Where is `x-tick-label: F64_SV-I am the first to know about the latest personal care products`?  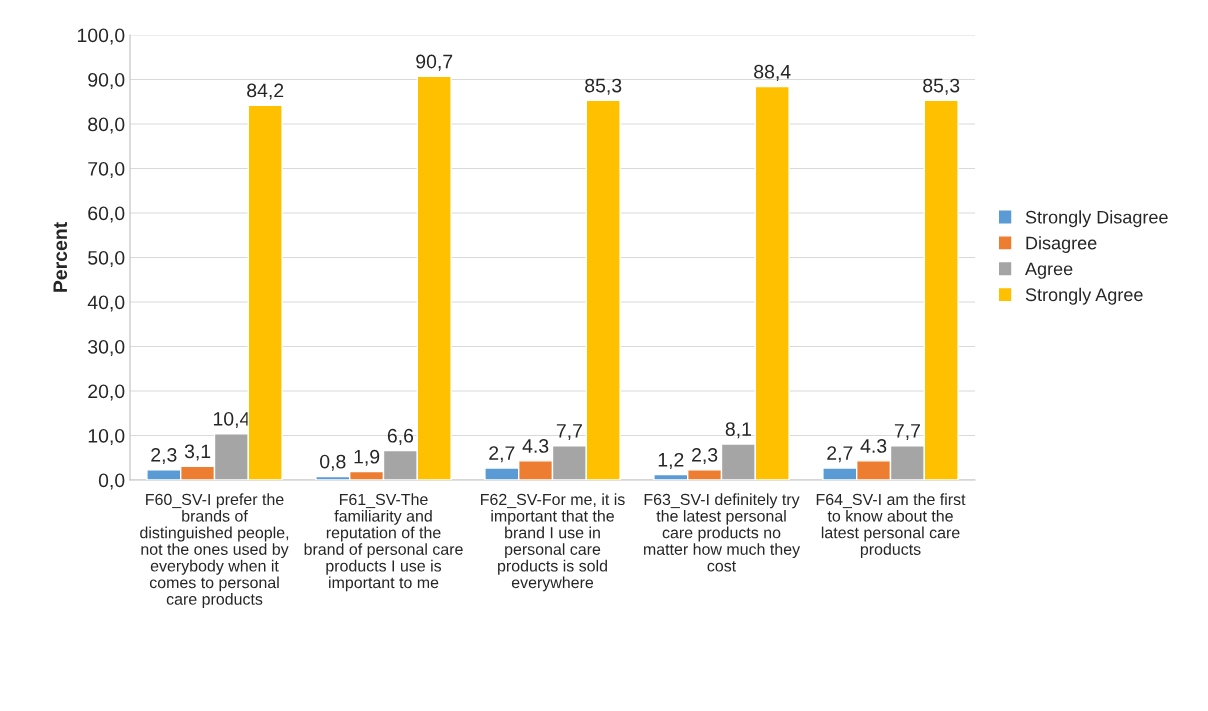 x-tick-label: F64_SV-I am the first to know about the latest personal care products is located at coordinates (891, 526).